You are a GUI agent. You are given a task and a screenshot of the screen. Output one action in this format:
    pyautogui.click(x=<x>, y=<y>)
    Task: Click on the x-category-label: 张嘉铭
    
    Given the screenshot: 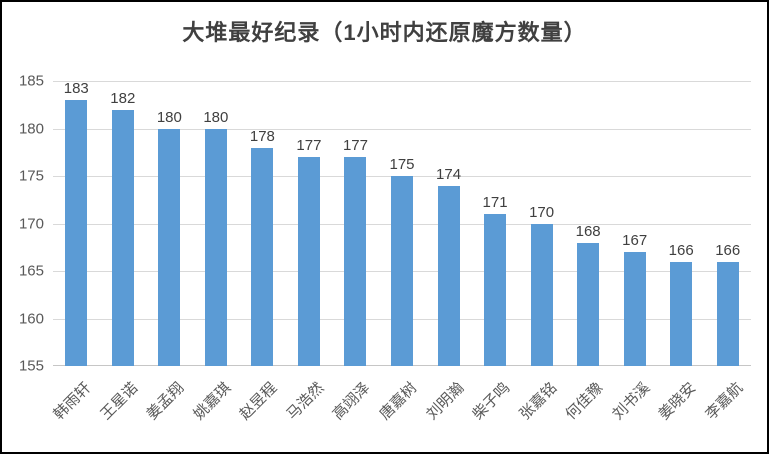 What is the action you would take?
    pyautogui.click(x=538, y=401)
    